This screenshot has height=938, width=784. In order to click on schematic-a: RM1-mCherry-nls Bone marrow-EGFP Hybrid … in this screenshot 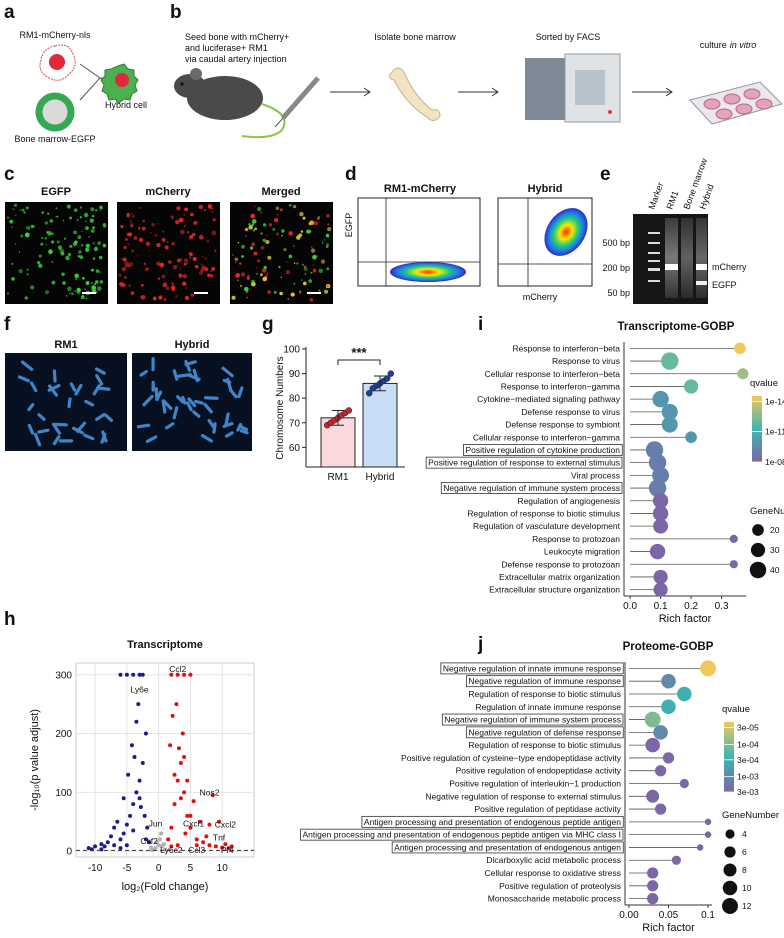, I will do `click(80, 87)`.